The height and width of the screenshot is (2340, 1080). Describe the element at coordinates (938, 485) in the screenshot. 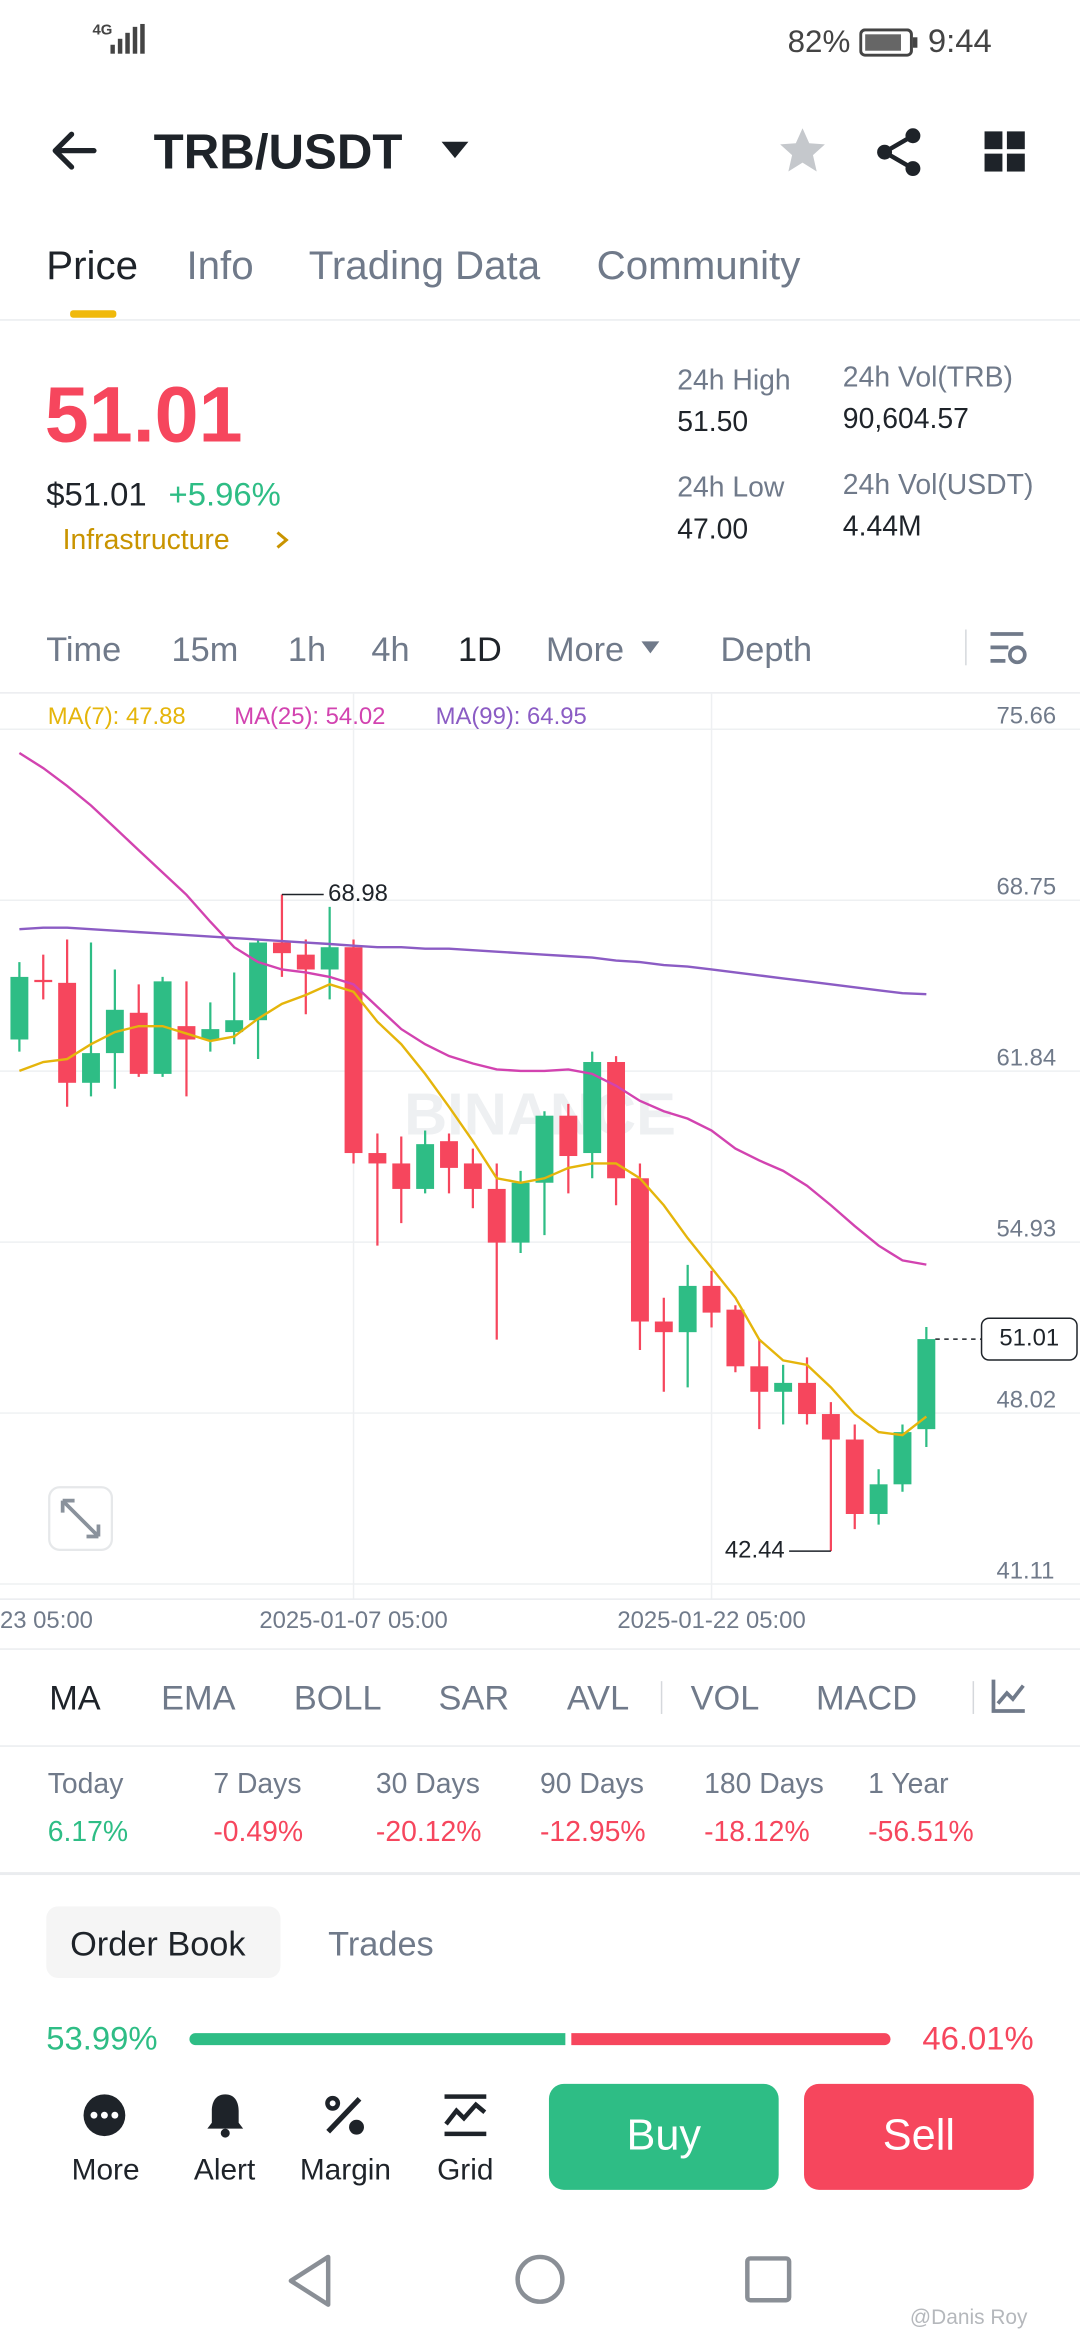

I see `stat-label: 24h Vol(USDT)` at that location.